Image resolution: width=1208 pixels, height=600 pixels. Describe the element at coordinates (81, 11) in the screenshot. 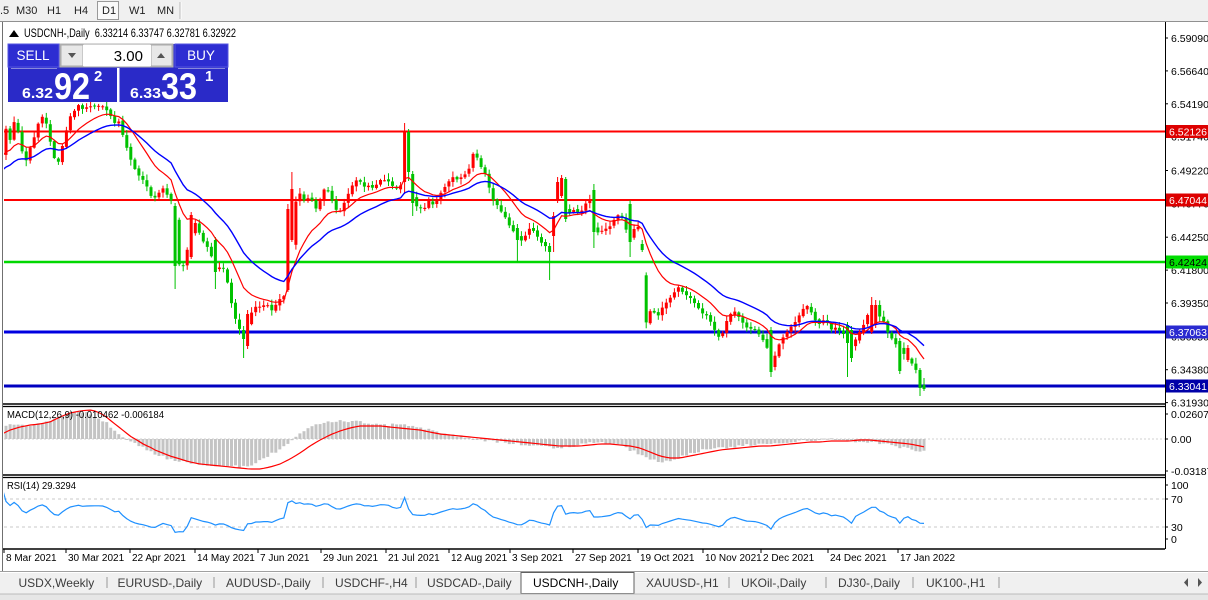

I see `svg-text: H4` at that location.